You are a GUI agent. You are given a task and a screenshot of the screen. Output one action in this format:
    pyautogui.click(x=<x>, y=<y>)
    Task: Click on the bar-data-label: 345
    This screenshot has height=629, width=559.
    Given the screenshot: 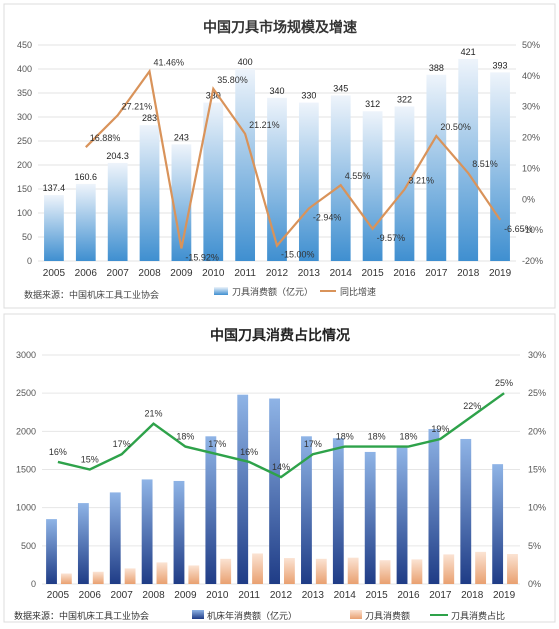 What is the action you would take?
    pyautogui.click(x=340, y=88)
    